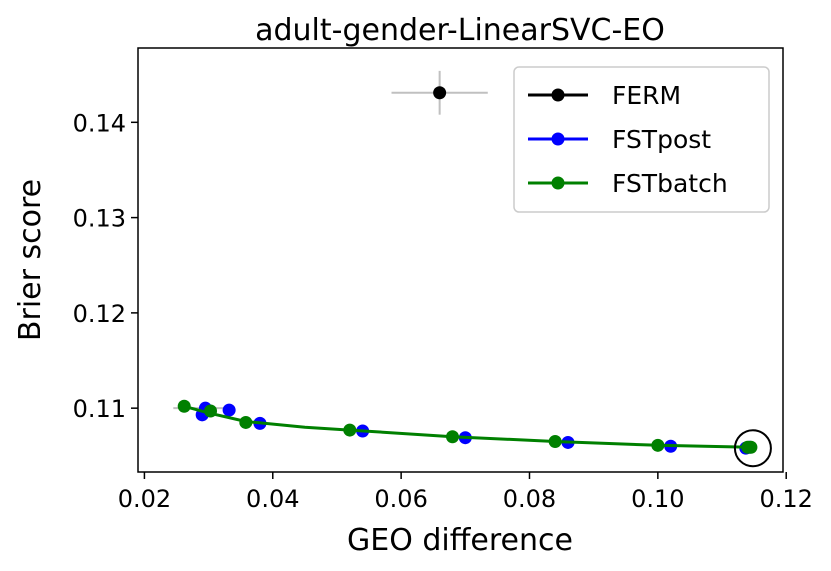  I want to click on legend-label-fstbatch: FSTbatch, so click(670, 183).